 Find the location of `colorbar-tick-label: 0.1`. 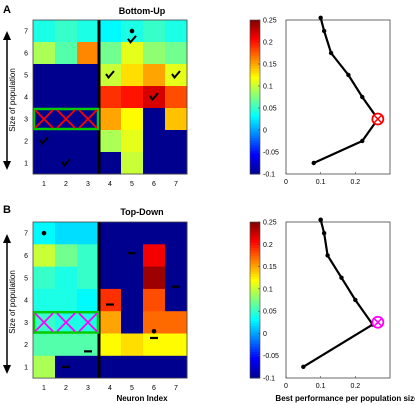

colorbar-tick-label: 0.1 is located at coordinates (268, 87).